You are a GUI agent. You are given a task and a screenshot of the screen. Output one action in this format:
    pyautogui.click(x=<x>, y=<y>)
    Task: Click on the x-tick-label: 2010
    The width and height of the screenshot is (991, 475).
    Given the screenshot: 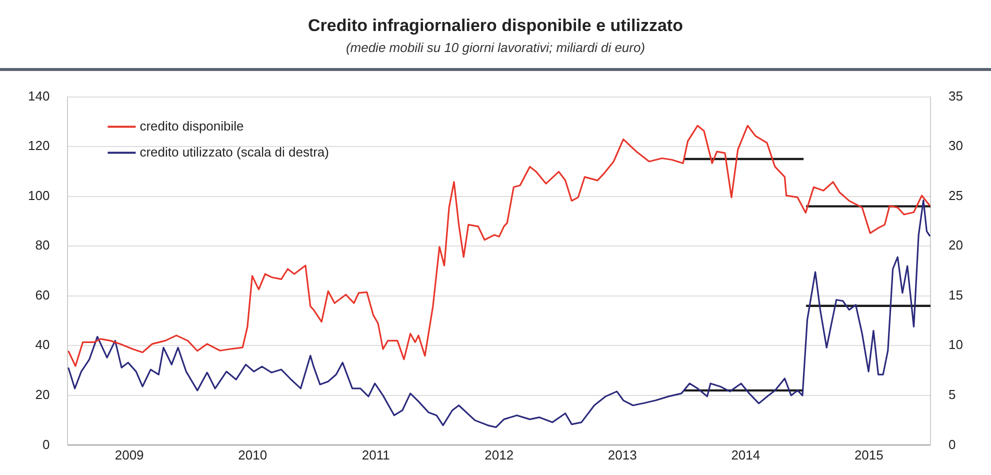 What is the action you would take?
    pyautogui.click(x=253, y=455)
    